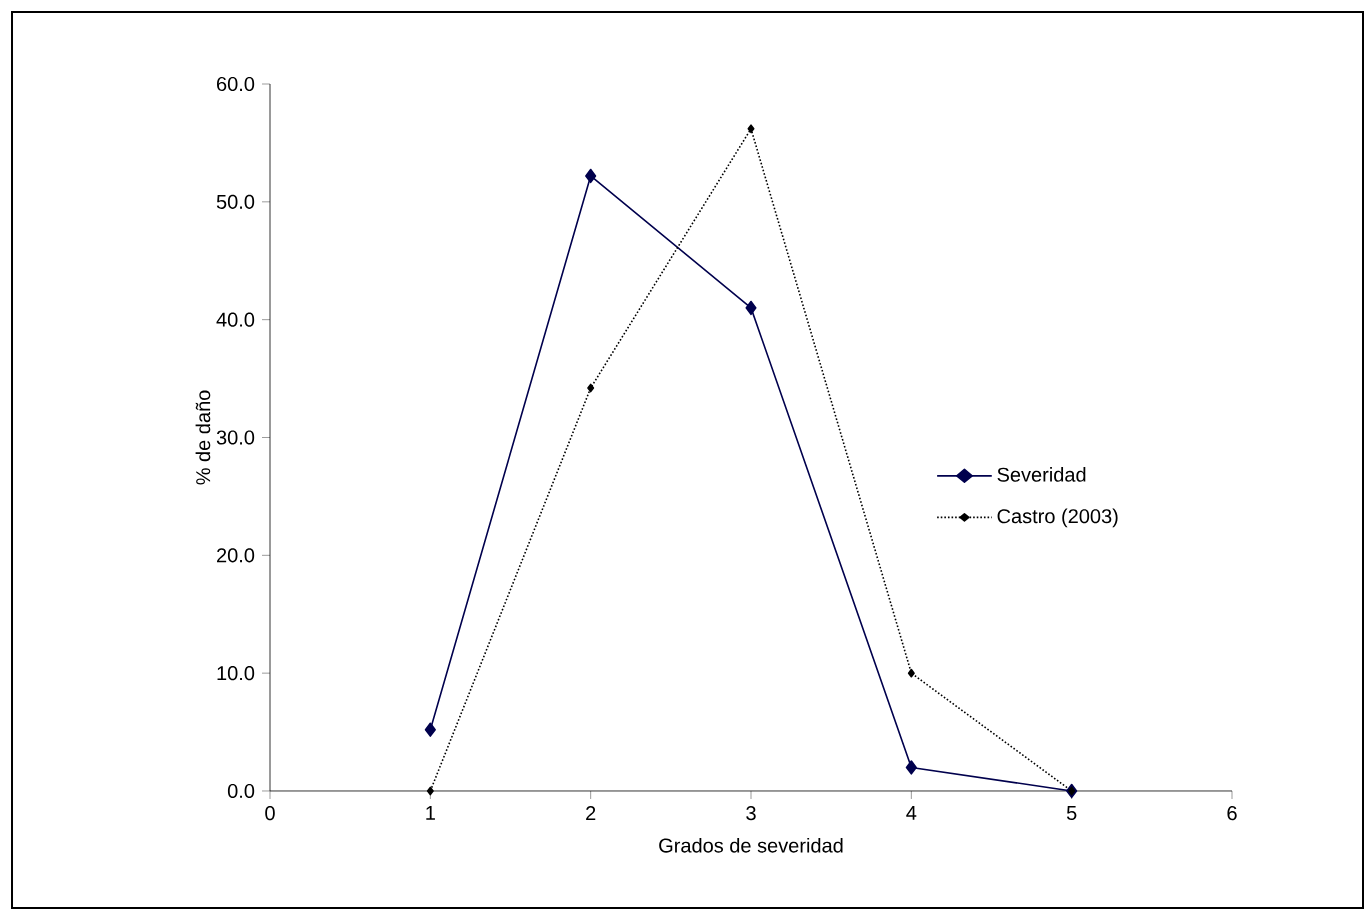  What do you see at coordinates (751, 813) in the screenshot?
I see `x-tick-label: 3` at bounding box center [751, 813].